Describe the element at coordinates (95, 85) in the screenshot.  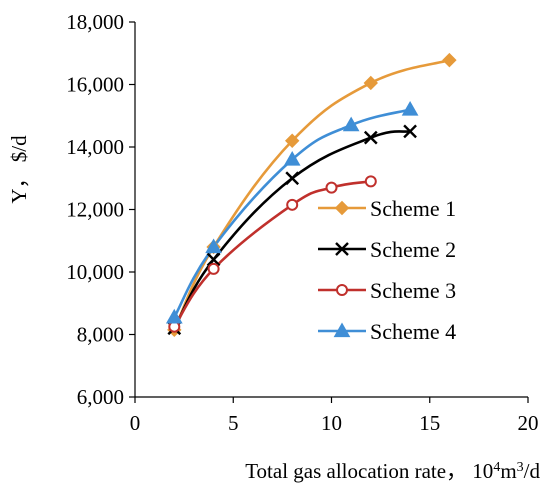
I see `y-tick-label: 16,000` at that location.